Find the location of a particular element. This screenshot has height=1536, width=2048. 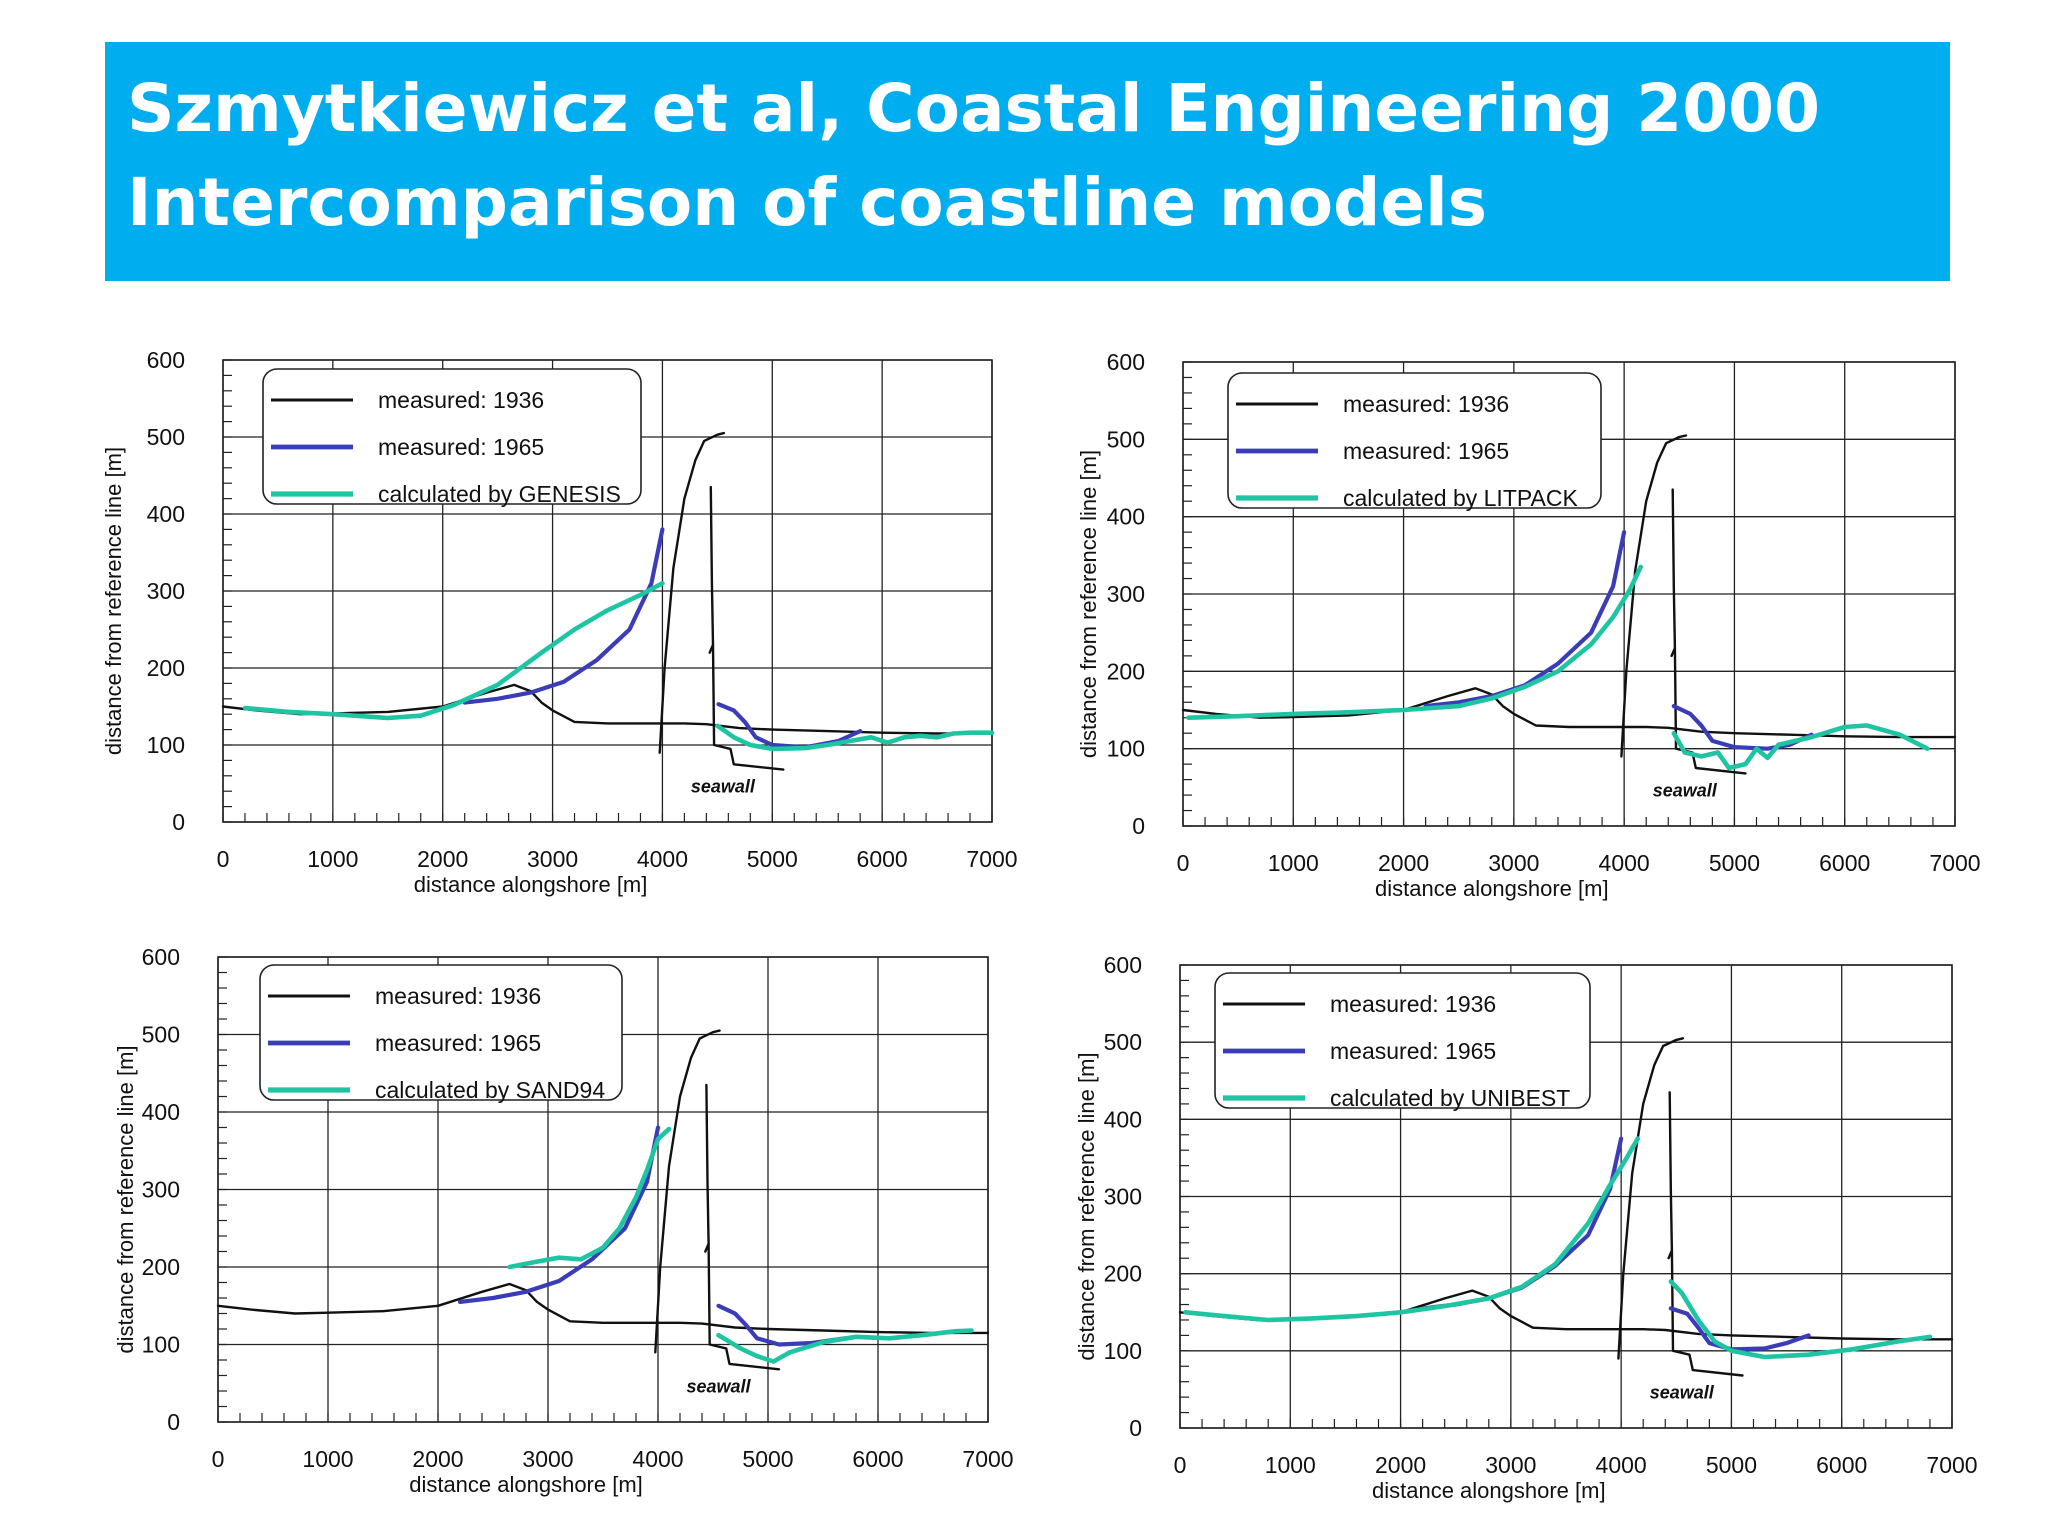

seawall-annotation: seawall is located at coordinates (718, 1387).